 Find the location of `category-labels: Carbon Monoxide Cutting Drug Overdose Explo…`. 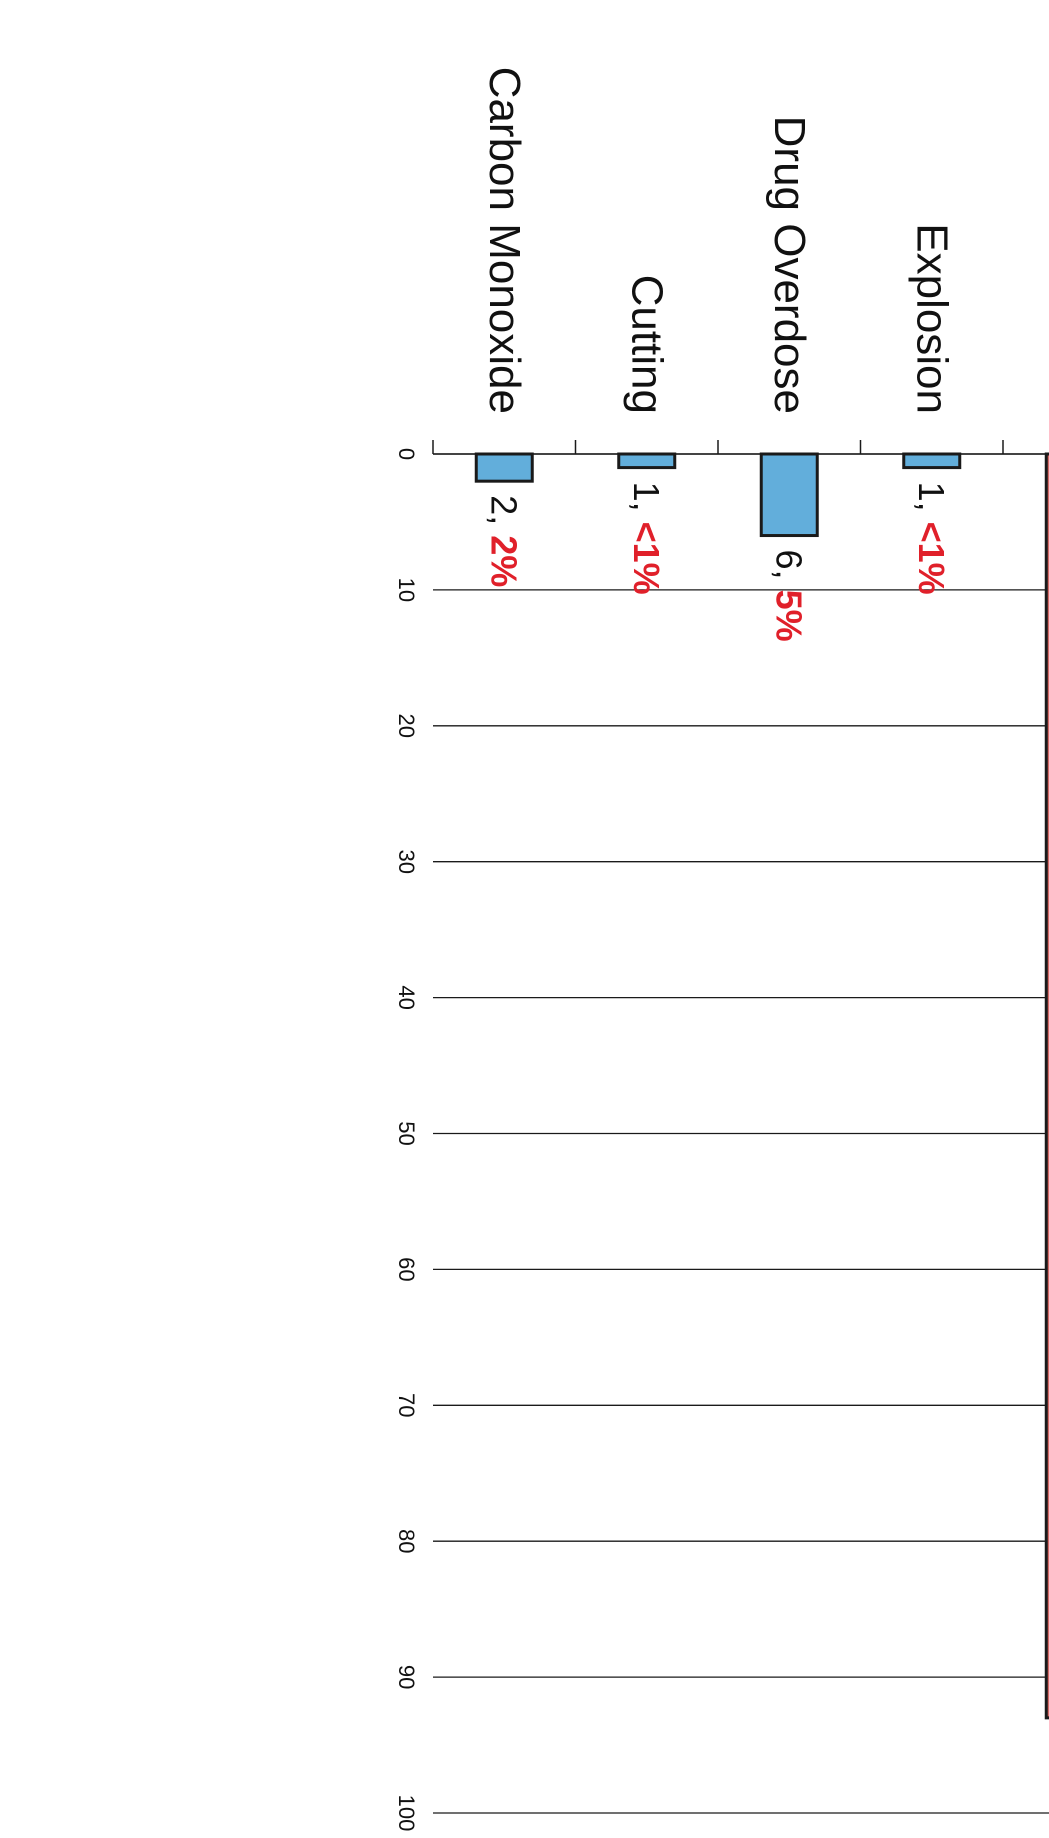

category-labels: Carbon Monoxide Cutting Drug Overdose Explo… is located at coordinates (718, 240).